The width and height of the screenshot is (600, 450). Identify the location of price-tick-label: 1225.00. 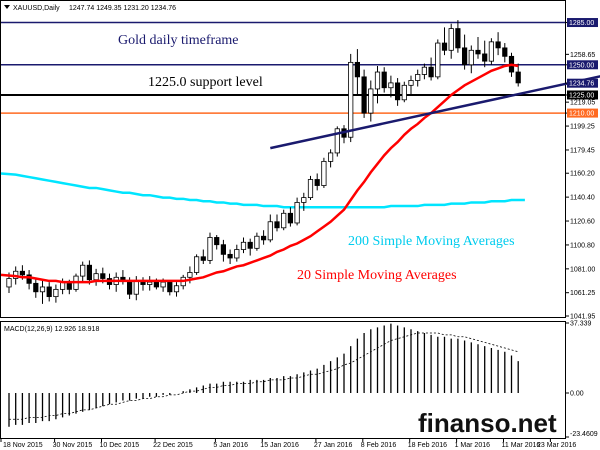
(581, 95).